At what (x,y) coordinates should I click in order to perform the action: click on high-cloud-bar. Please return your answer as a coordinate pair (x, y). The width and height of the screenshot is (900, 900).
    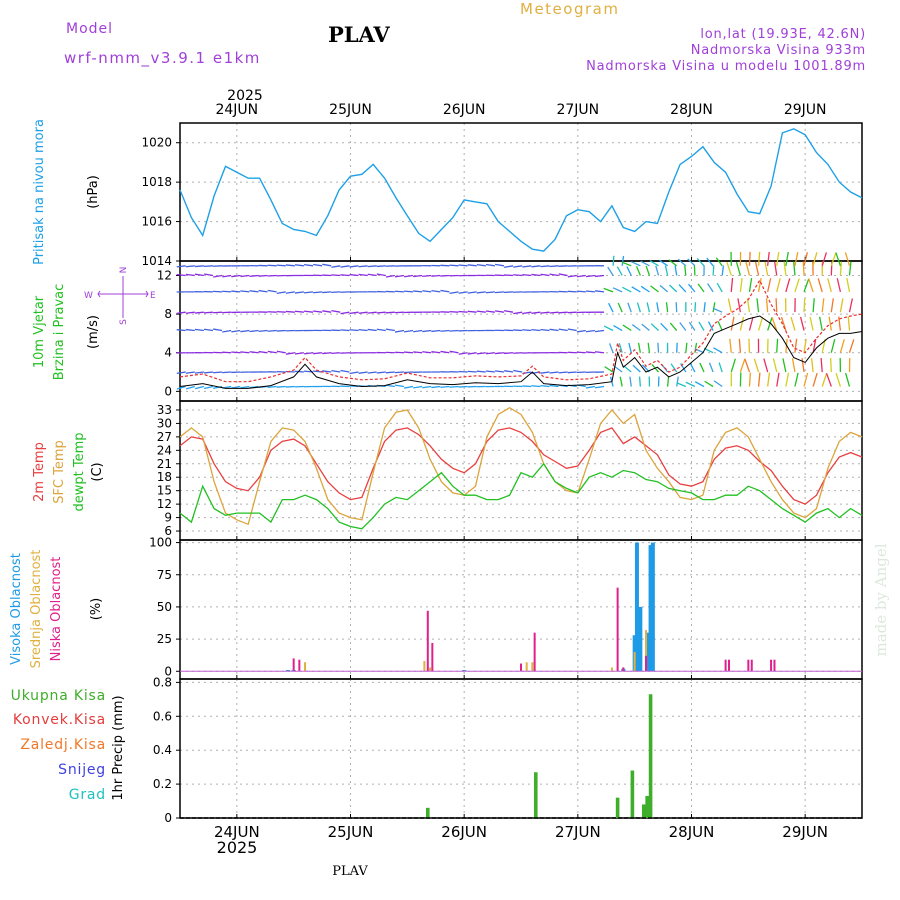
    Looking at the image, I should click on (287, 670).